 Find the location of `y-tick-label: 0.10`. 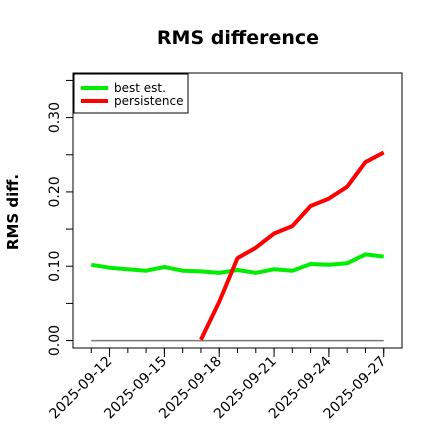

y-tick-label: 0.10 is located at coordinates (55, 266).